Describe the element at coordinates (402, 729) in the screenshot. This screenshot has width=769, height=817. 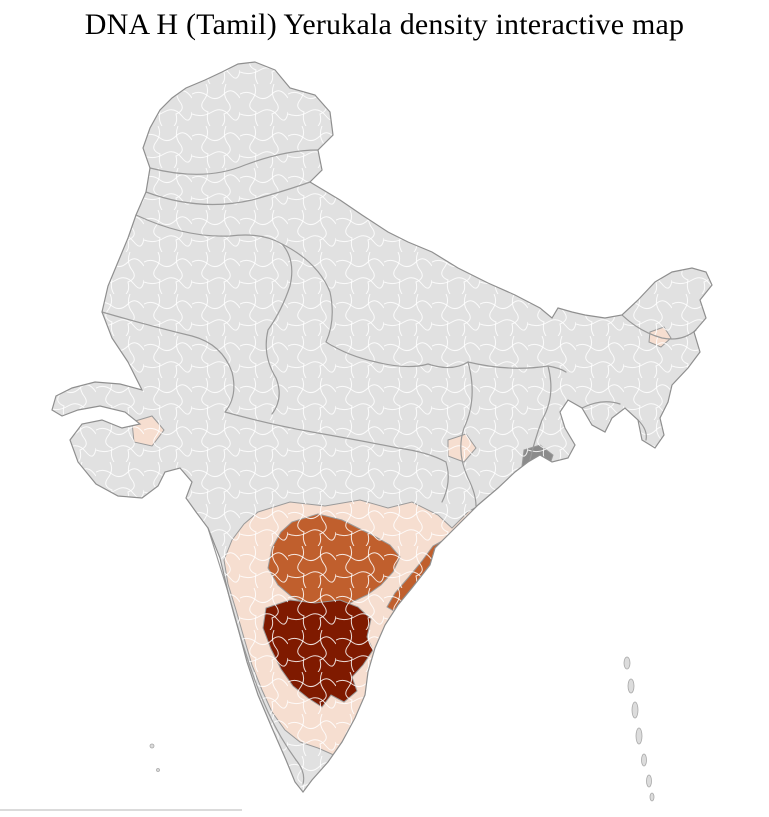
I see `island-chain` at that location.